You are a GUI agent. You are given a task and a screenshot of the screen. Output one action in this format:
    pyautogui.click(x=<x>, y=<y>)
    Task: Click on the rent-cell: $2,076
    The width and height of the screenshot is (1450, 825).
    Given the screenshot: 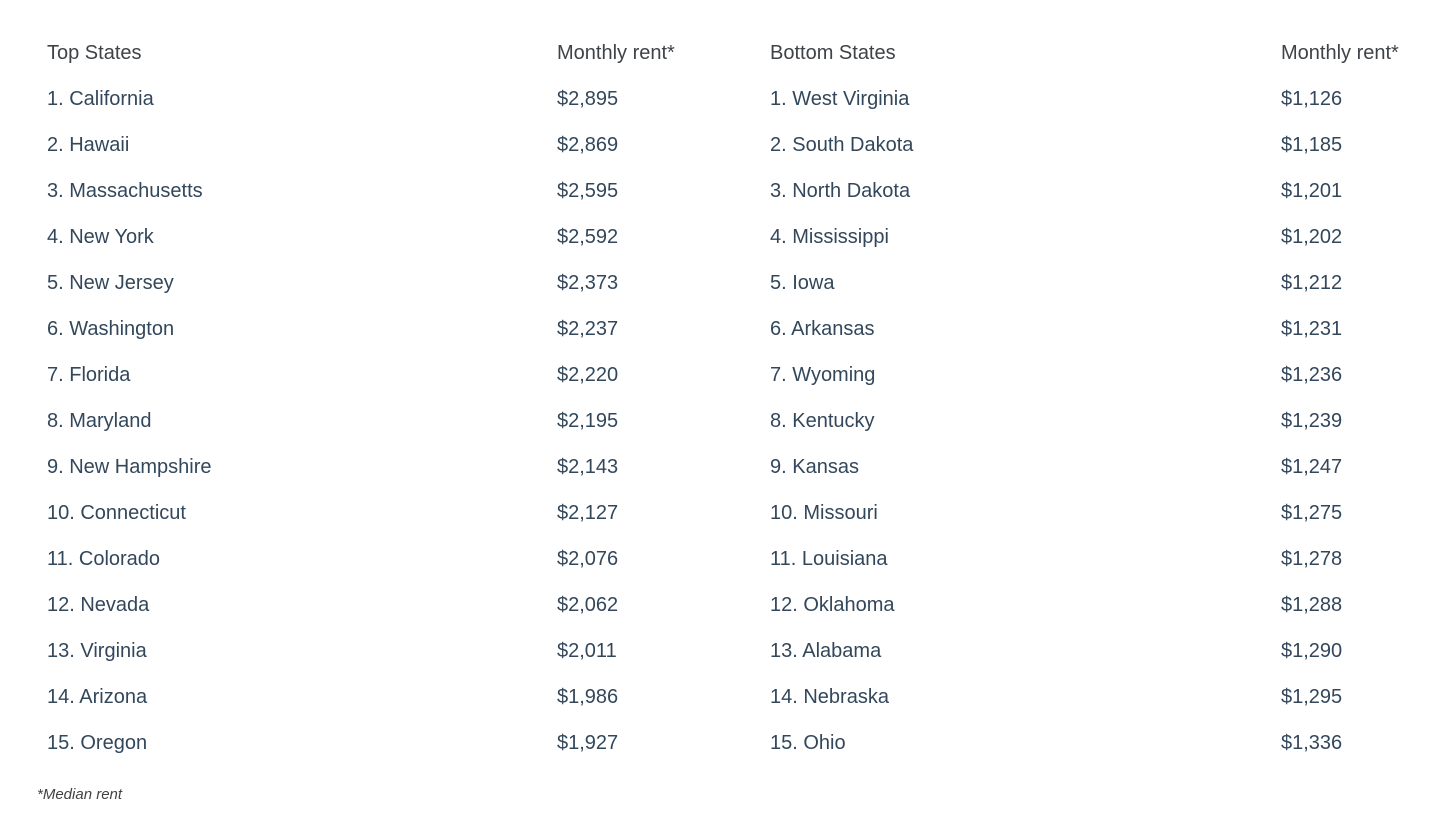 What is the action you would take?
    pyautogui.click(x=588, y=558)
    